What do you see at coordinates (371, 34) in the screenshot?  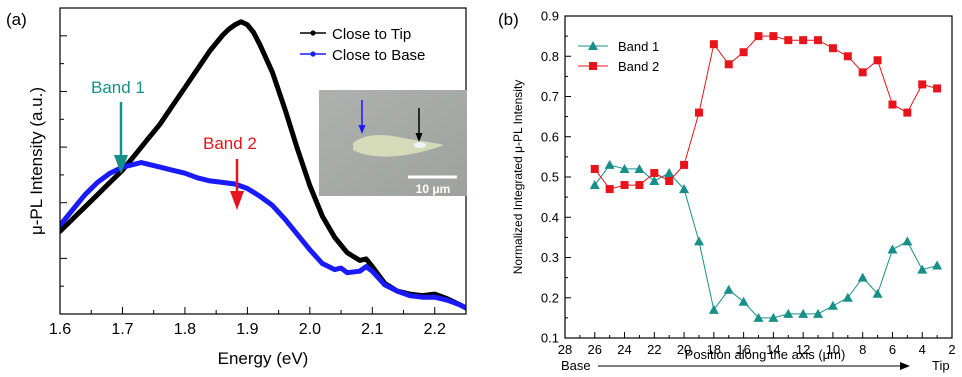 I see `legend-close-to-tip: Close to Tip` at bounding box center [371, 34].